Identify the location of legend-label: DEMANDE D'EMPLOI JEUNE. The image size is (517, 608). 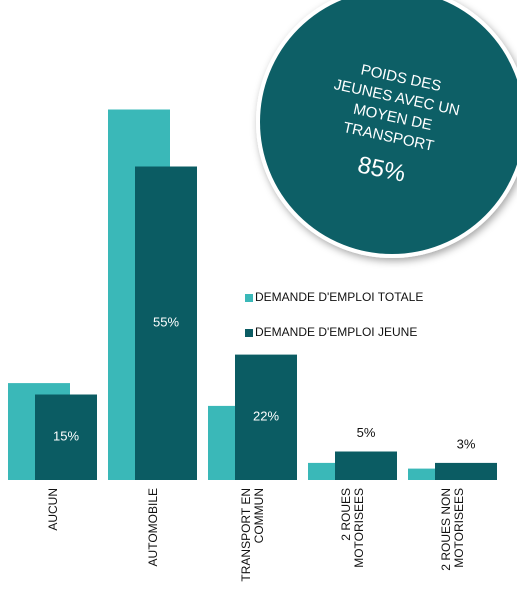
(336, 332).